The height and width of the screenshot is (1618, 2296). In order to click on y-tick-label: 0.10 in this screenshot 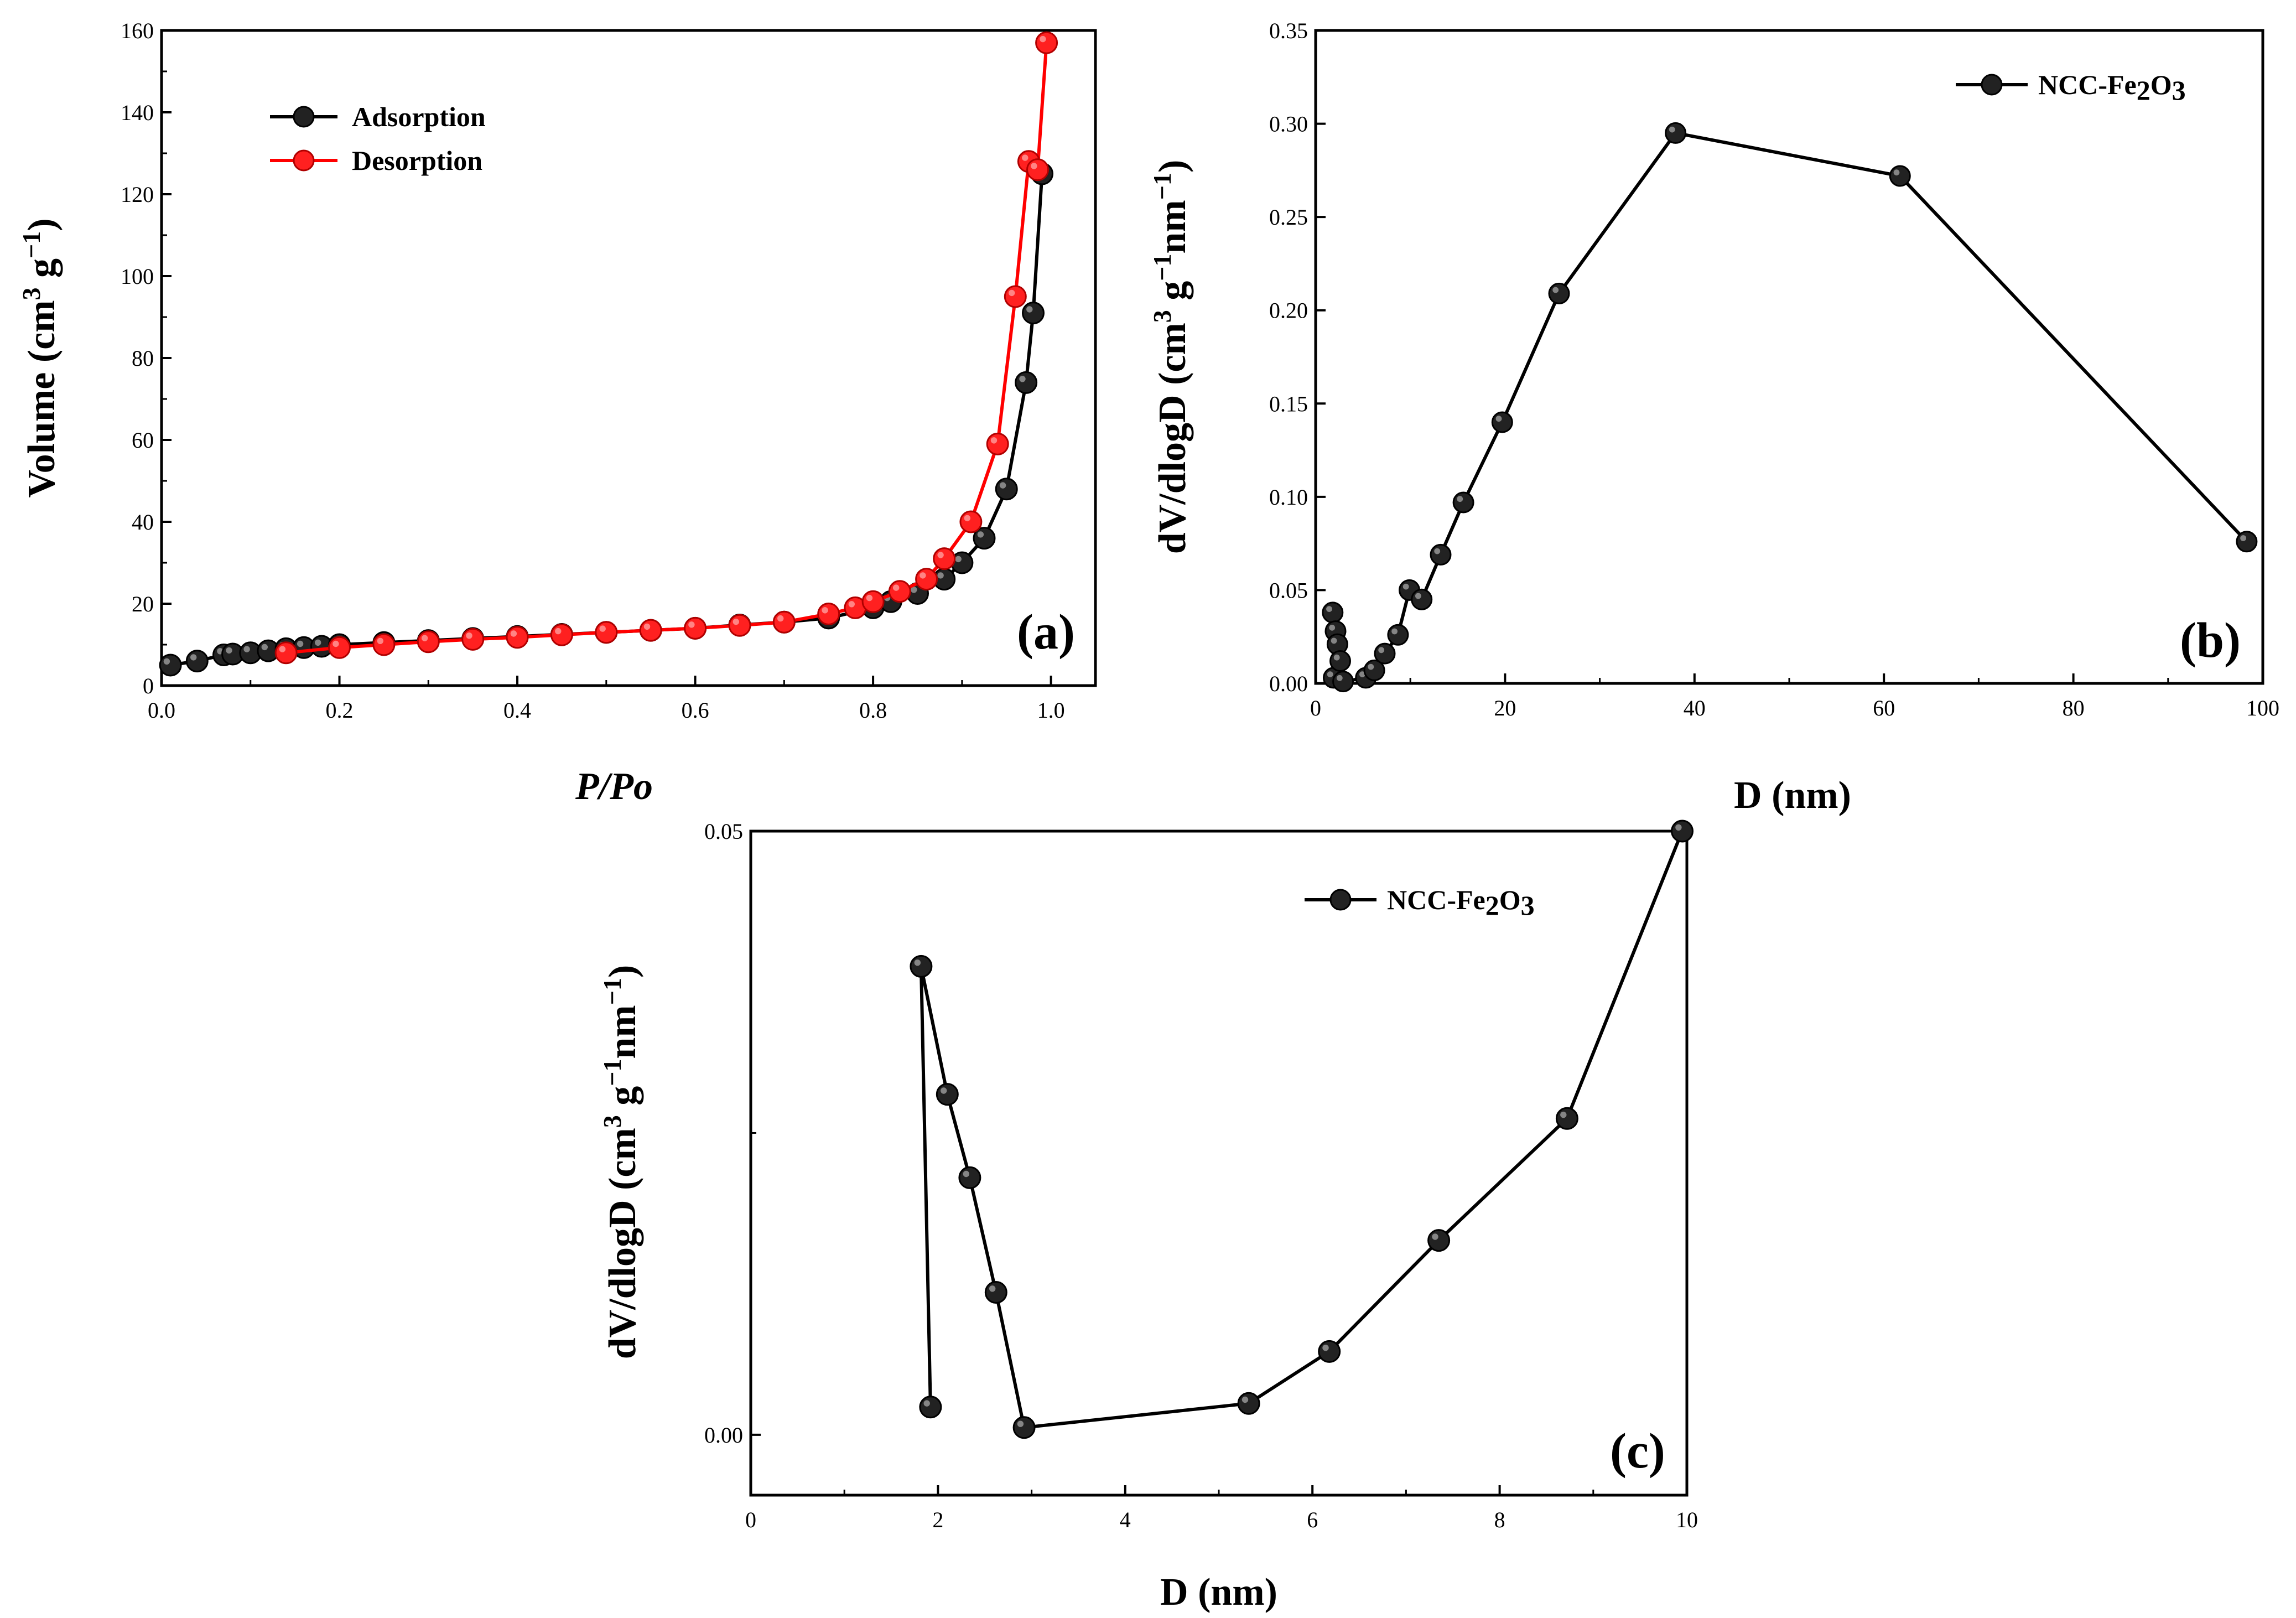, I will do `click(1288, 497)`.